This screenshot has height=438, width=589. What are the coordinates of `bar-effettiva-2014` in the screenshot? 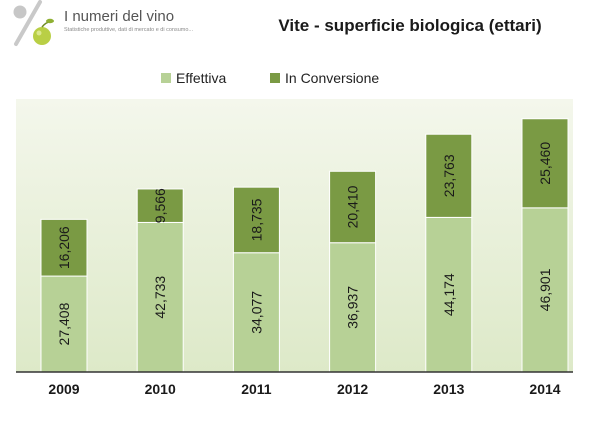 It's located at (545, 290).